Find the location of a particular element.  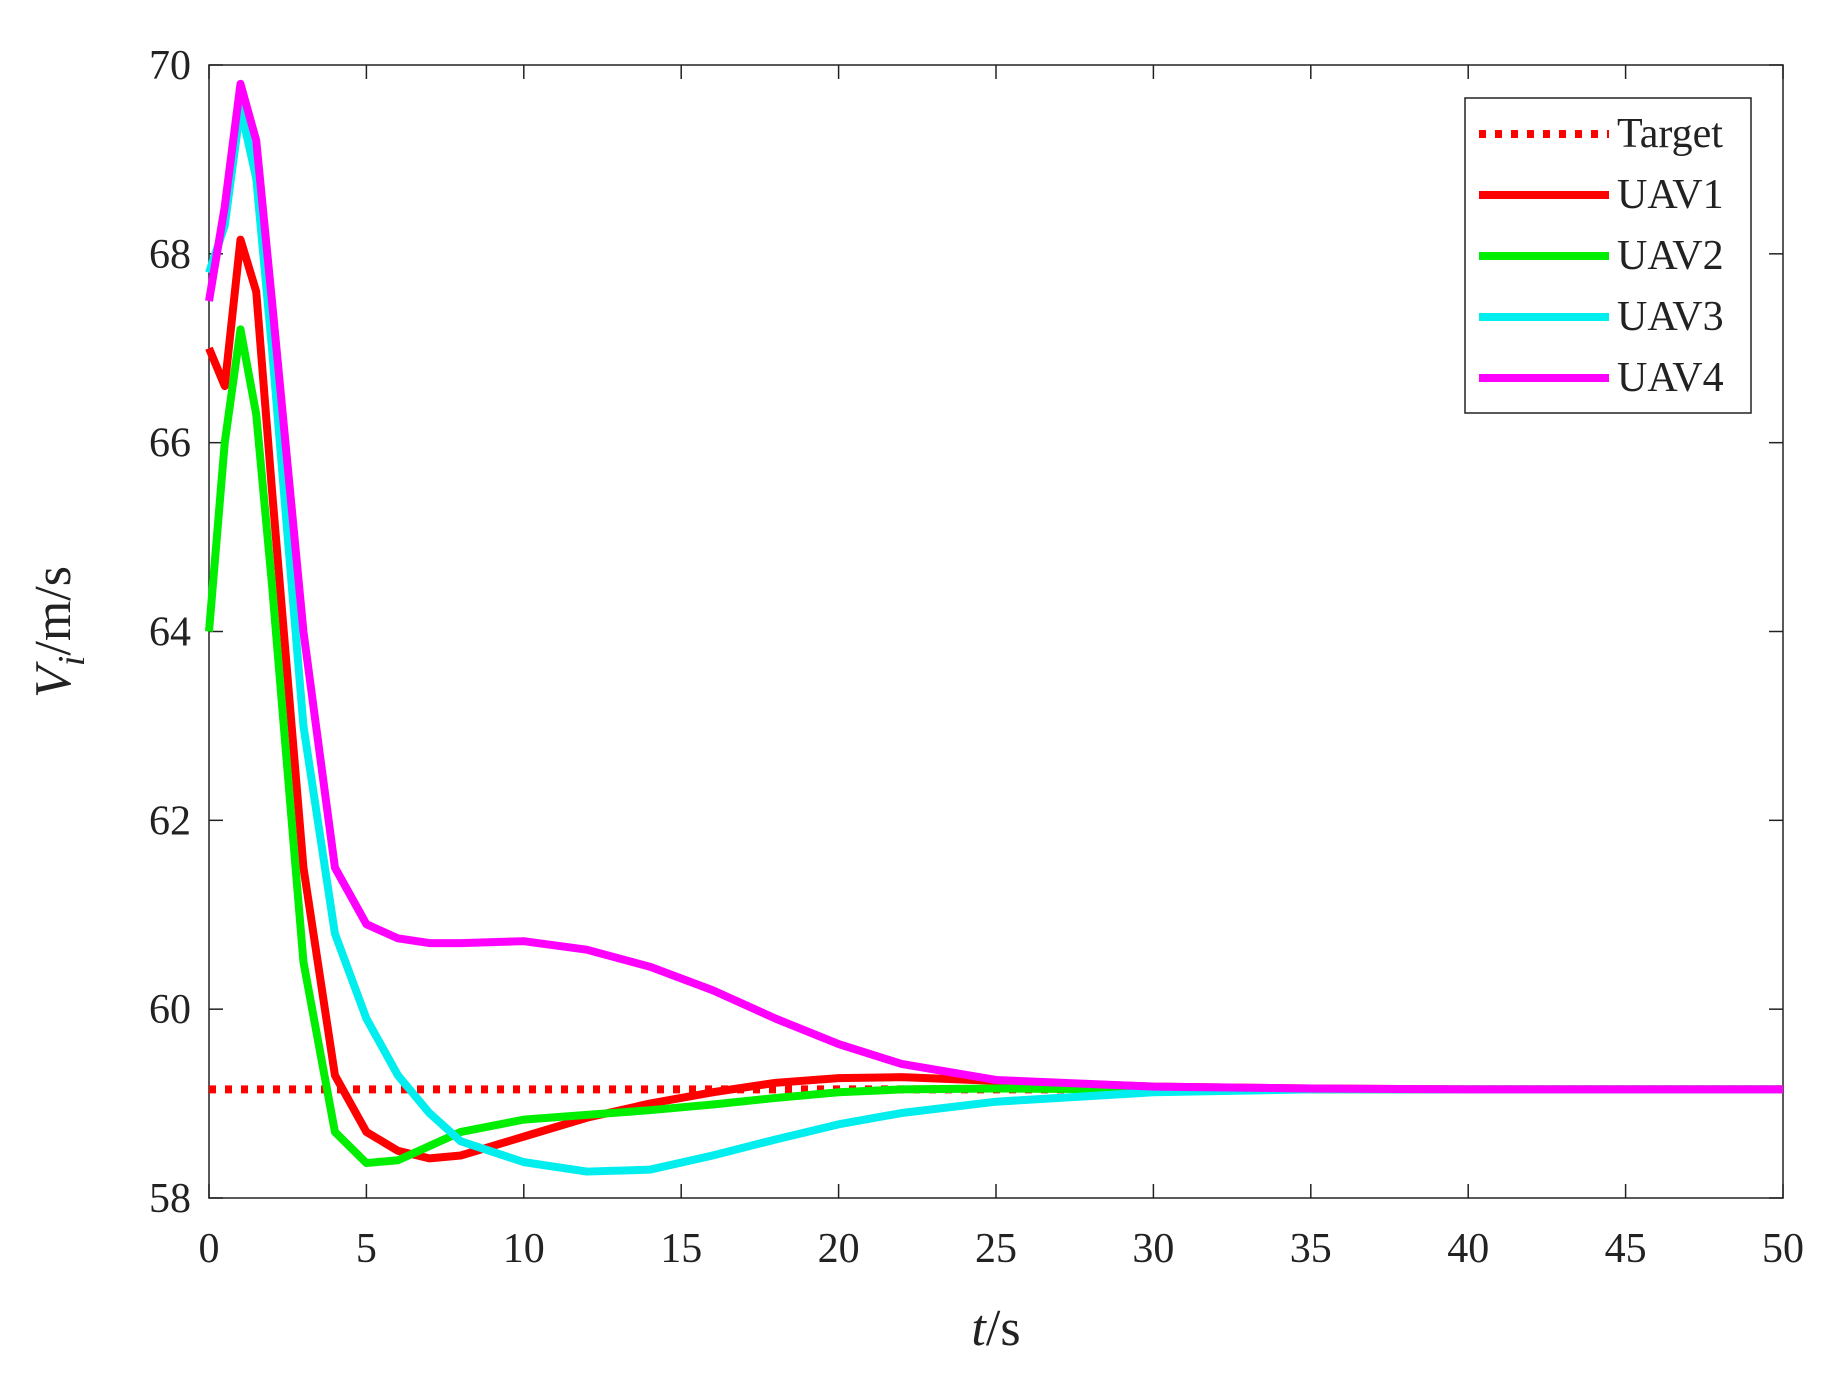

y-tick-label: 60 is located at coordinates (170, 1010).